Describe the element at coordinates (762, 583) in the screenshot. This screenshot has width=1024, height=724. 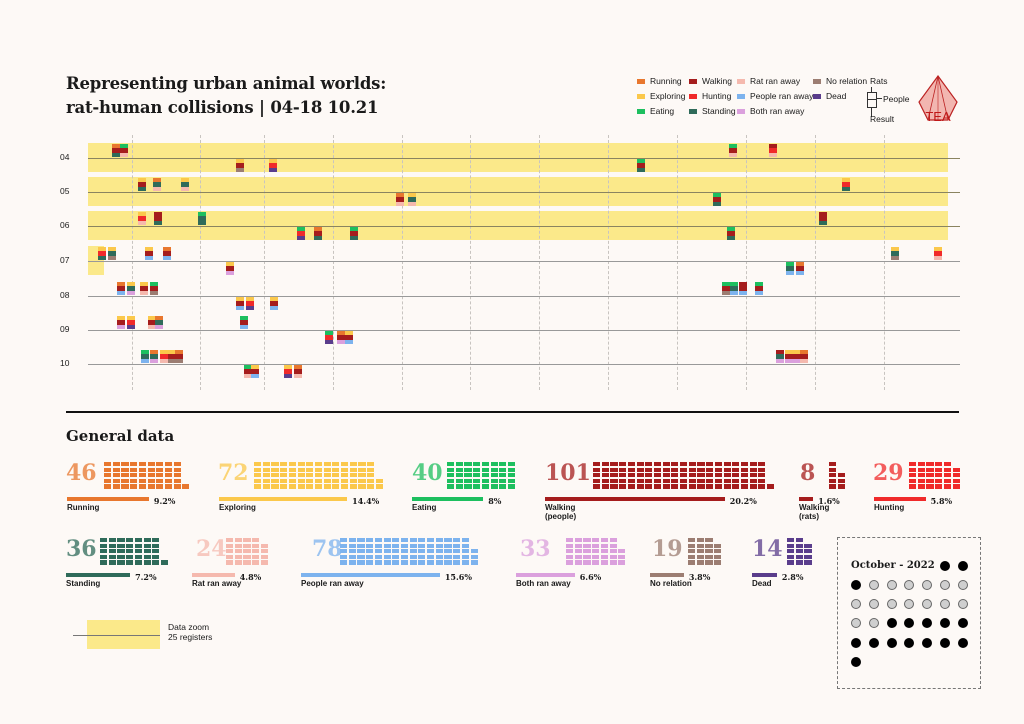
I see `stat-label: Dead` at that location.